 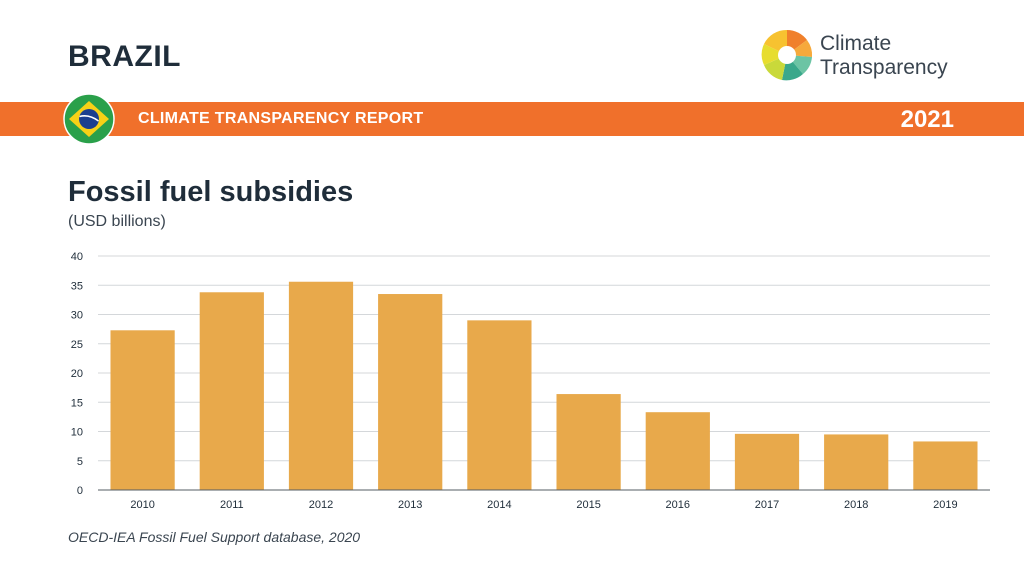 What do you see at coordinates (499, 505) in the screenshot?
I see `x-tick-label: 2014` at bounding box center [499, 505].